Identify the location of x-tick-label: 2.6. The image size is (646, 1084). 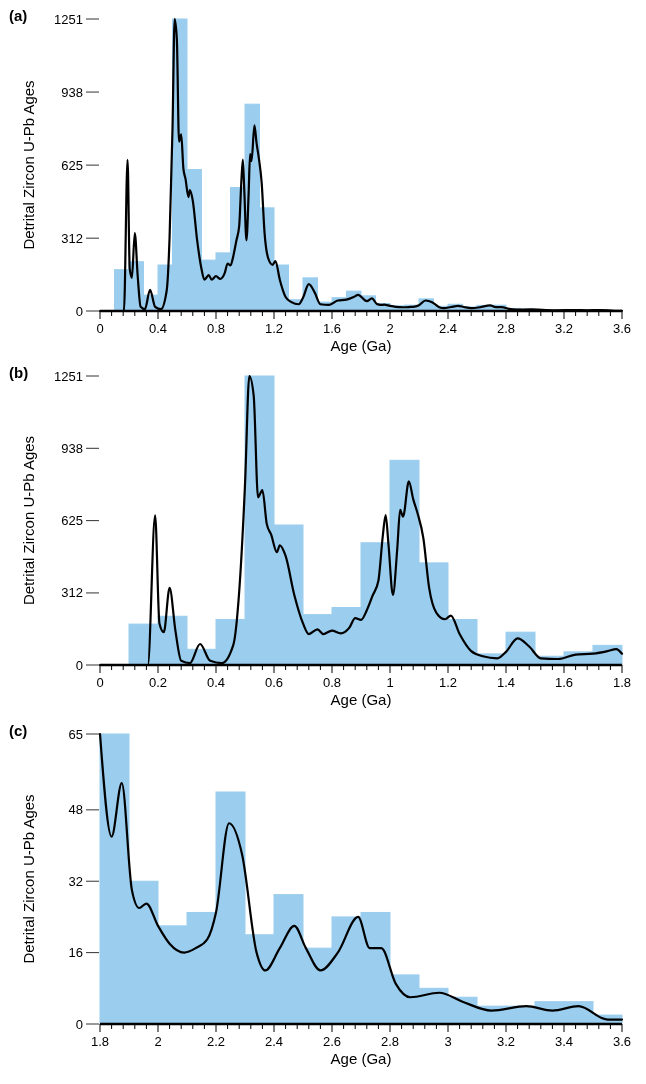
(332, 1041).